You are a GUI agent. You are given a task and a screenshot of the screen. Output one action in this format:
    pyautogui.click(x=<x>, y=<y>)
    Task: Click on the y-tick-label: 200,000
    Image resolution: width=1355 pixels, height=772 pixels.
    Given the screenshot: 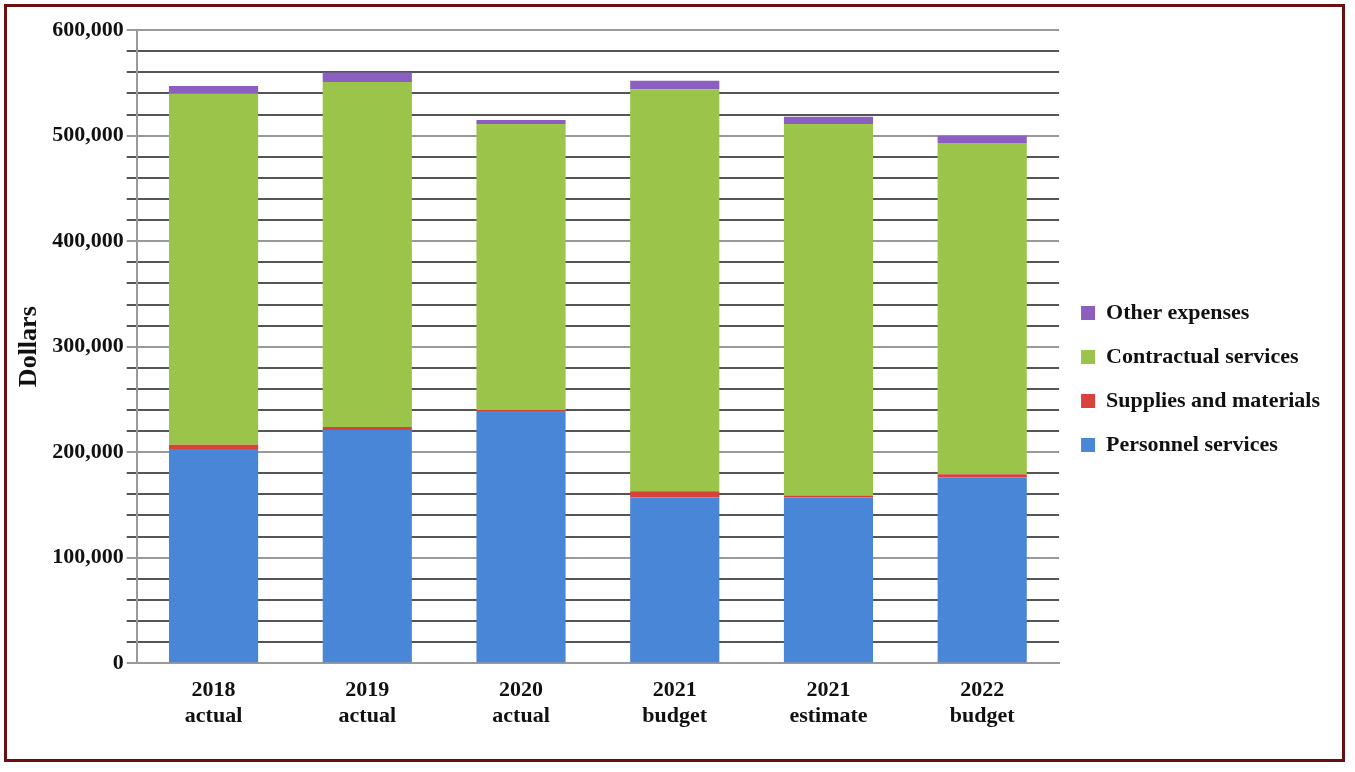 What is the action you would take?
    pyautogui.click(x=88, y=450)
    